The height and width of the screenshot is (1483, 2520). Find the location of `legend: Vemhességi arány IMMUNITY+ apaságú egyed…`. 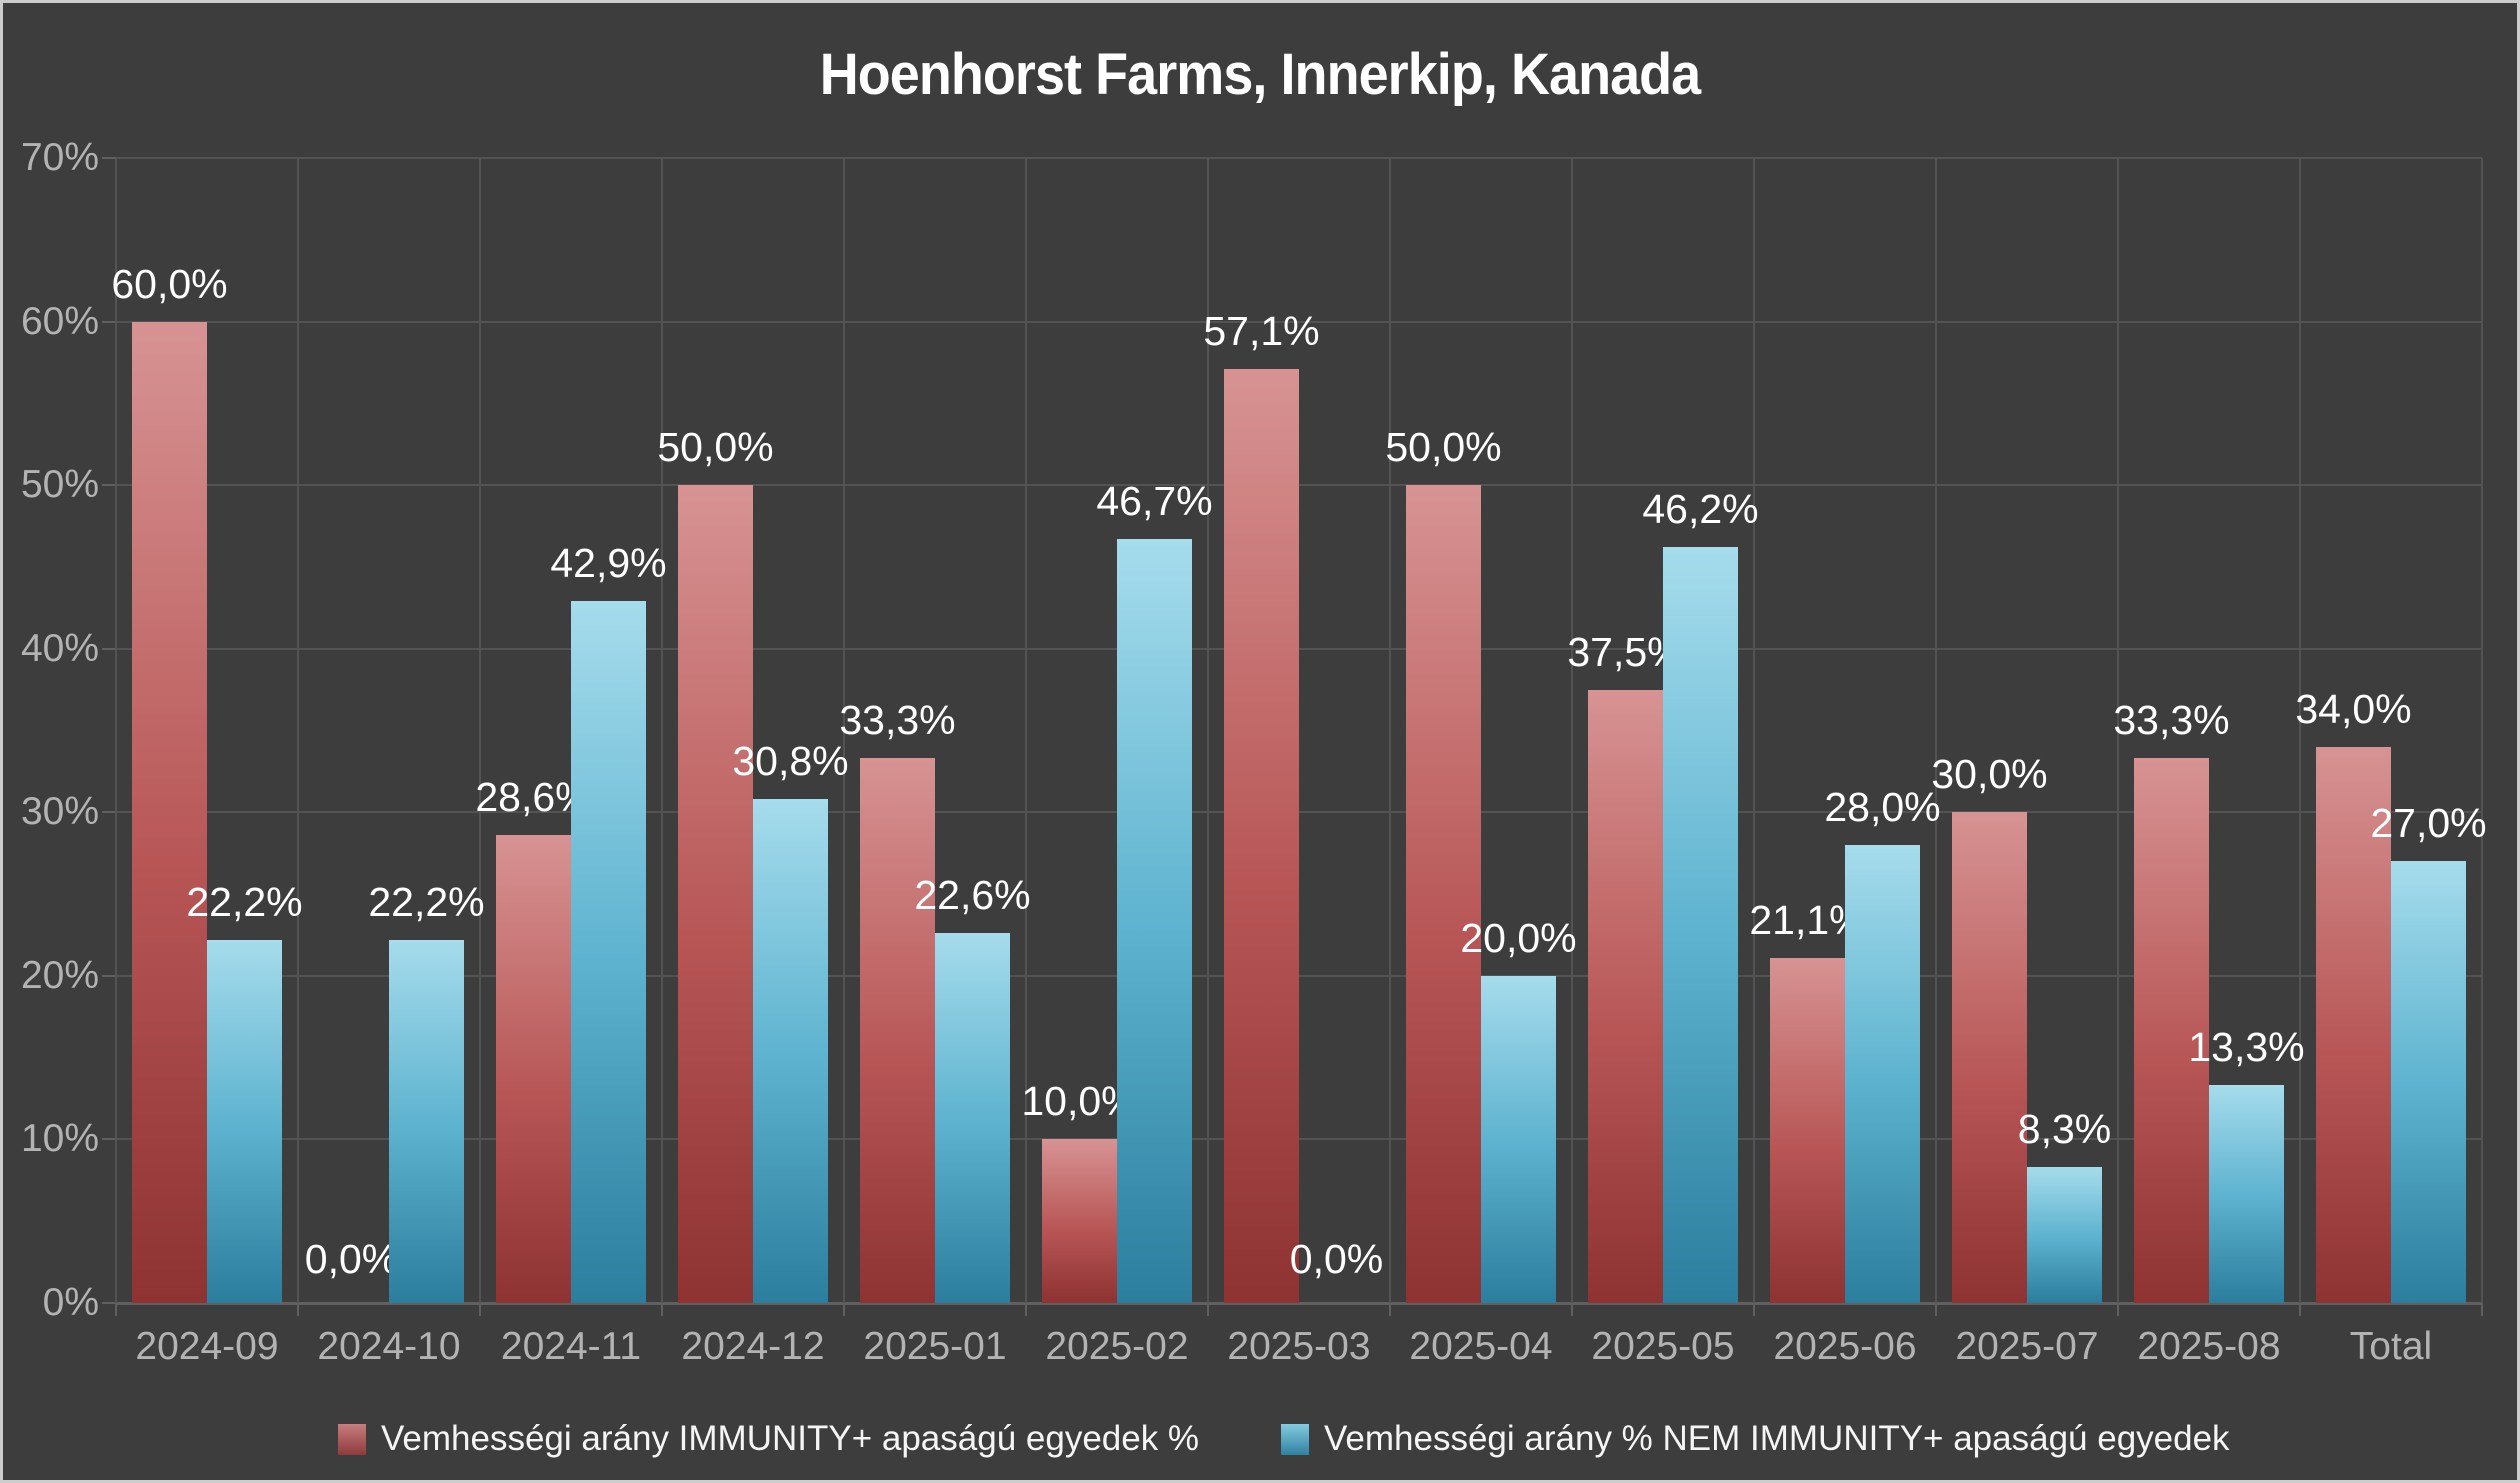

legend: Vemhességi arány IMMUNITY+ apaságú egyed… is located at coordinates (1260, 1439).